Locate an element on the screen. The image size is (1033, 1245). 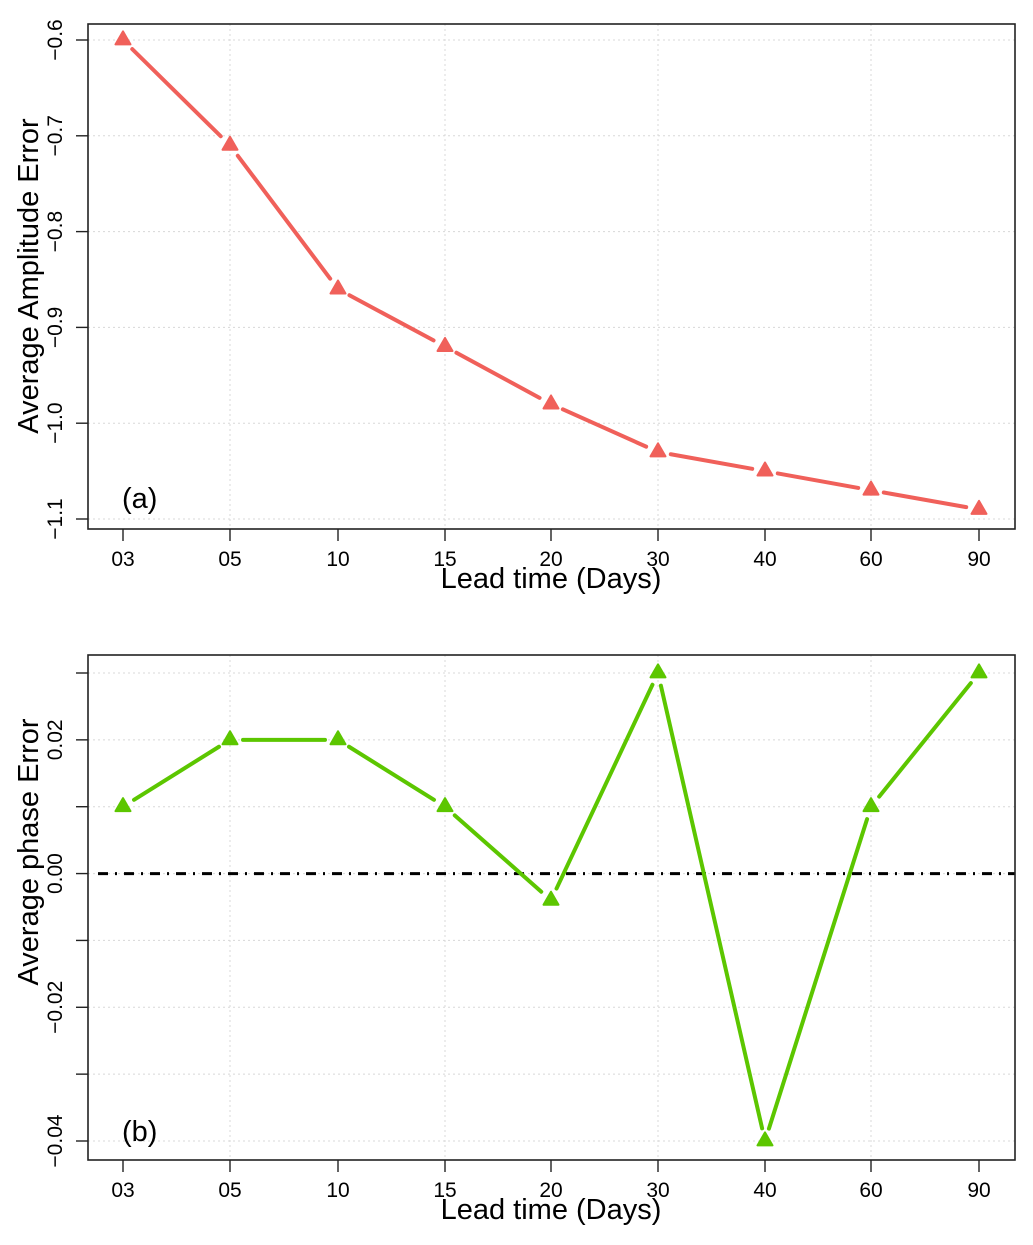
y-tick-label: −0.9 is located at coordinates (55, 327).